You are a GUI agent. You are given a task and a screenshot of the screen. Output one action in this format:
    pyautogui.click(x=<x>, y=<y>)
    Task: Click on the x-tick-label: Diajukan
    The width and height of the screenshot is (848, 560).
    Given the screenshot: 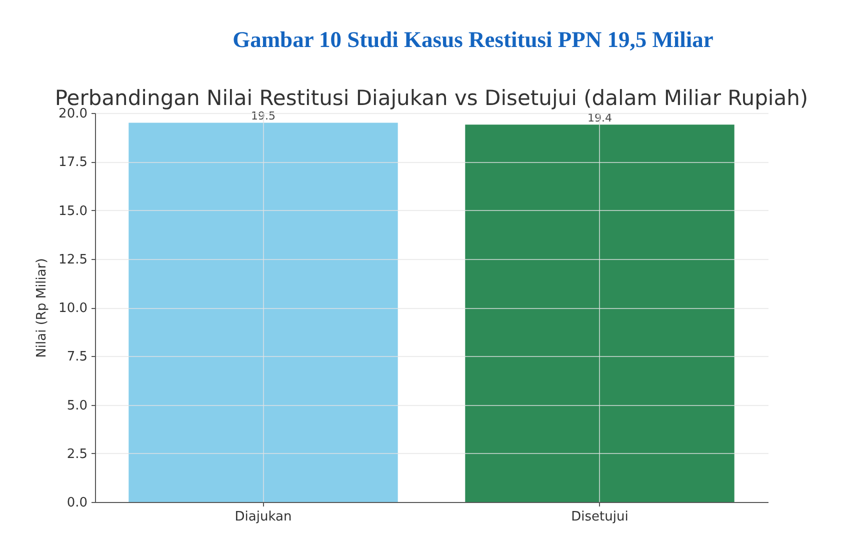 What is the action you would take?
    pyautogui.click(x=263, y=517)
    